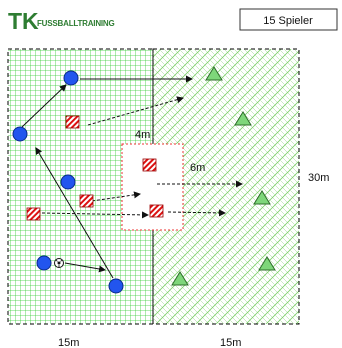  I want to click on logo-mark: TK, so click(23, 21).